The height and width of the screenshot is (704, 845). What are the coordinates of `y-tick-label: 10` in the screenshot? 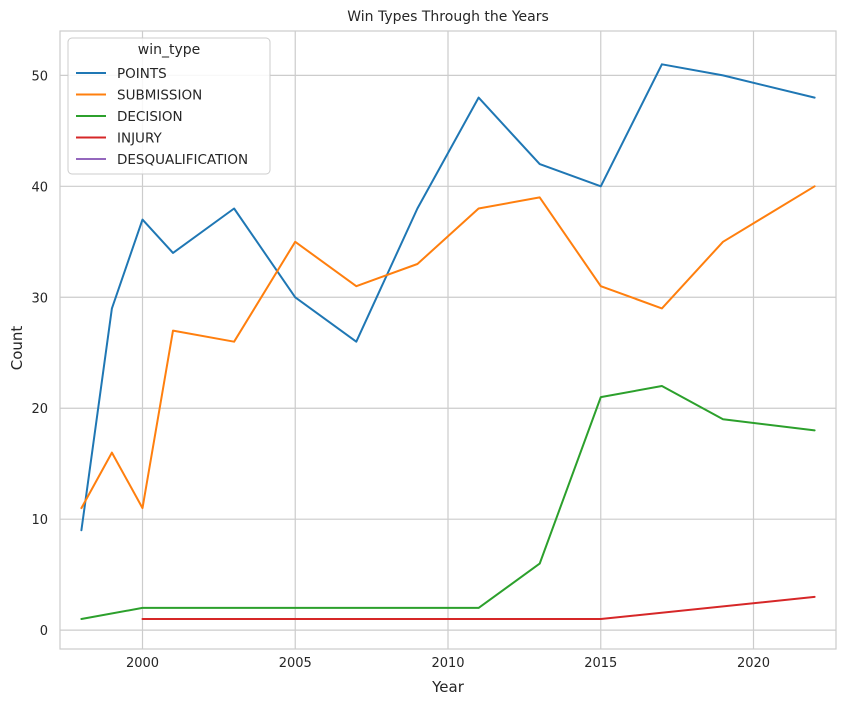 It's located at (39, 520).